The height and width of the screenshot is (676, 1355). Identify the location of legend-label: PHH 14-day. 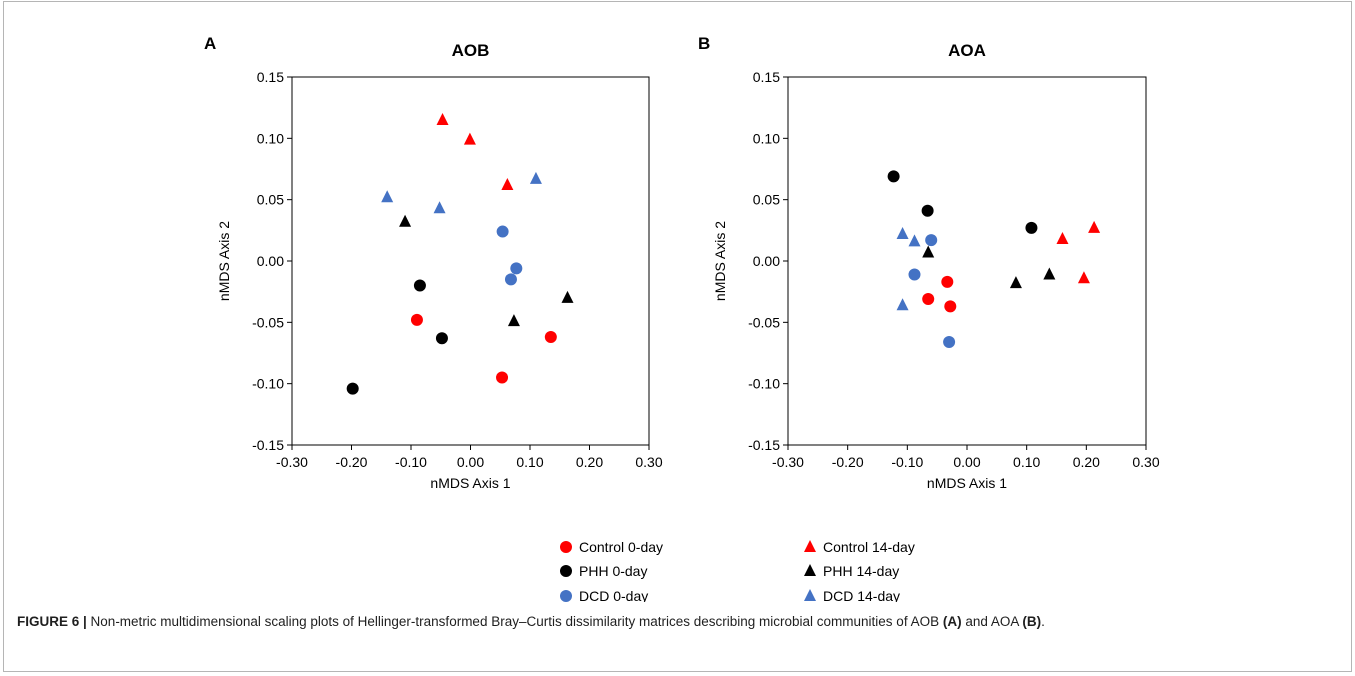
(861, 571).